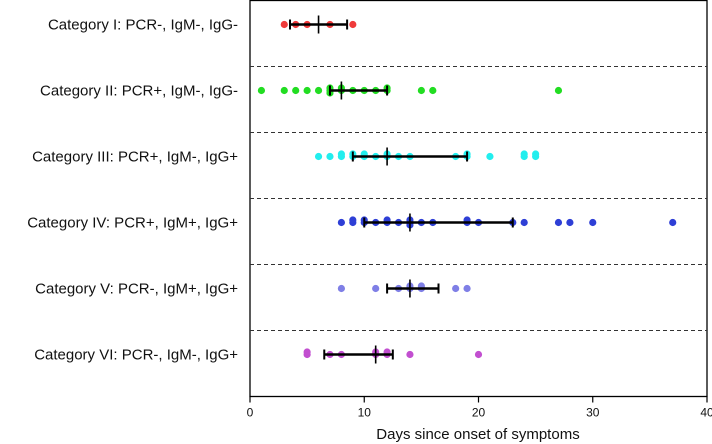 This screenshot has width=712, height=444. Describe the element at coordinates (136, 289) in the screenshot. I see `category-label: Category V: PCR-, IgM+, IgG+` at that location.